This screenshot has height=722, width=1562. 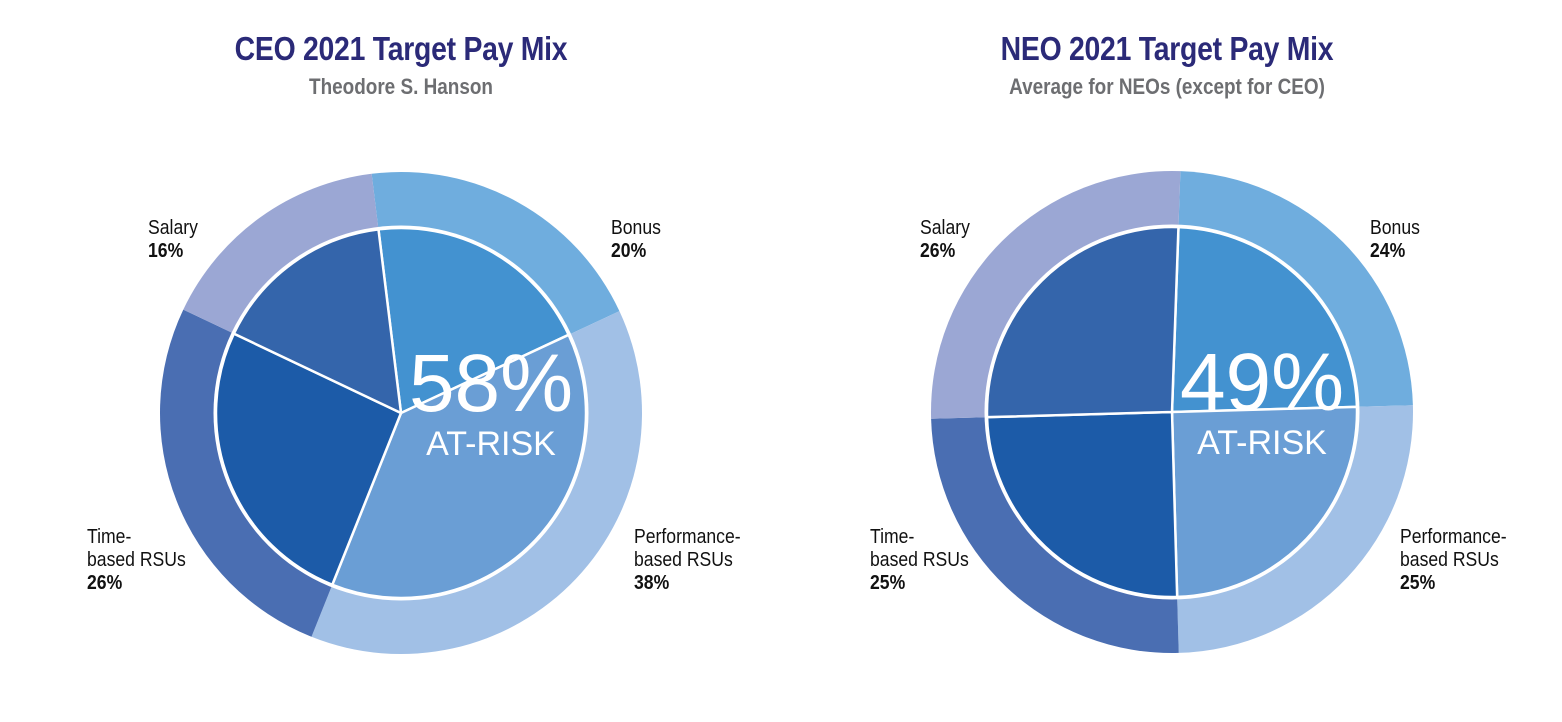 What do you see at coordinates (1262, 443) in the screenshot?
I see `neo-center-label: AT-RISK` at bounding box center [1262, 443].